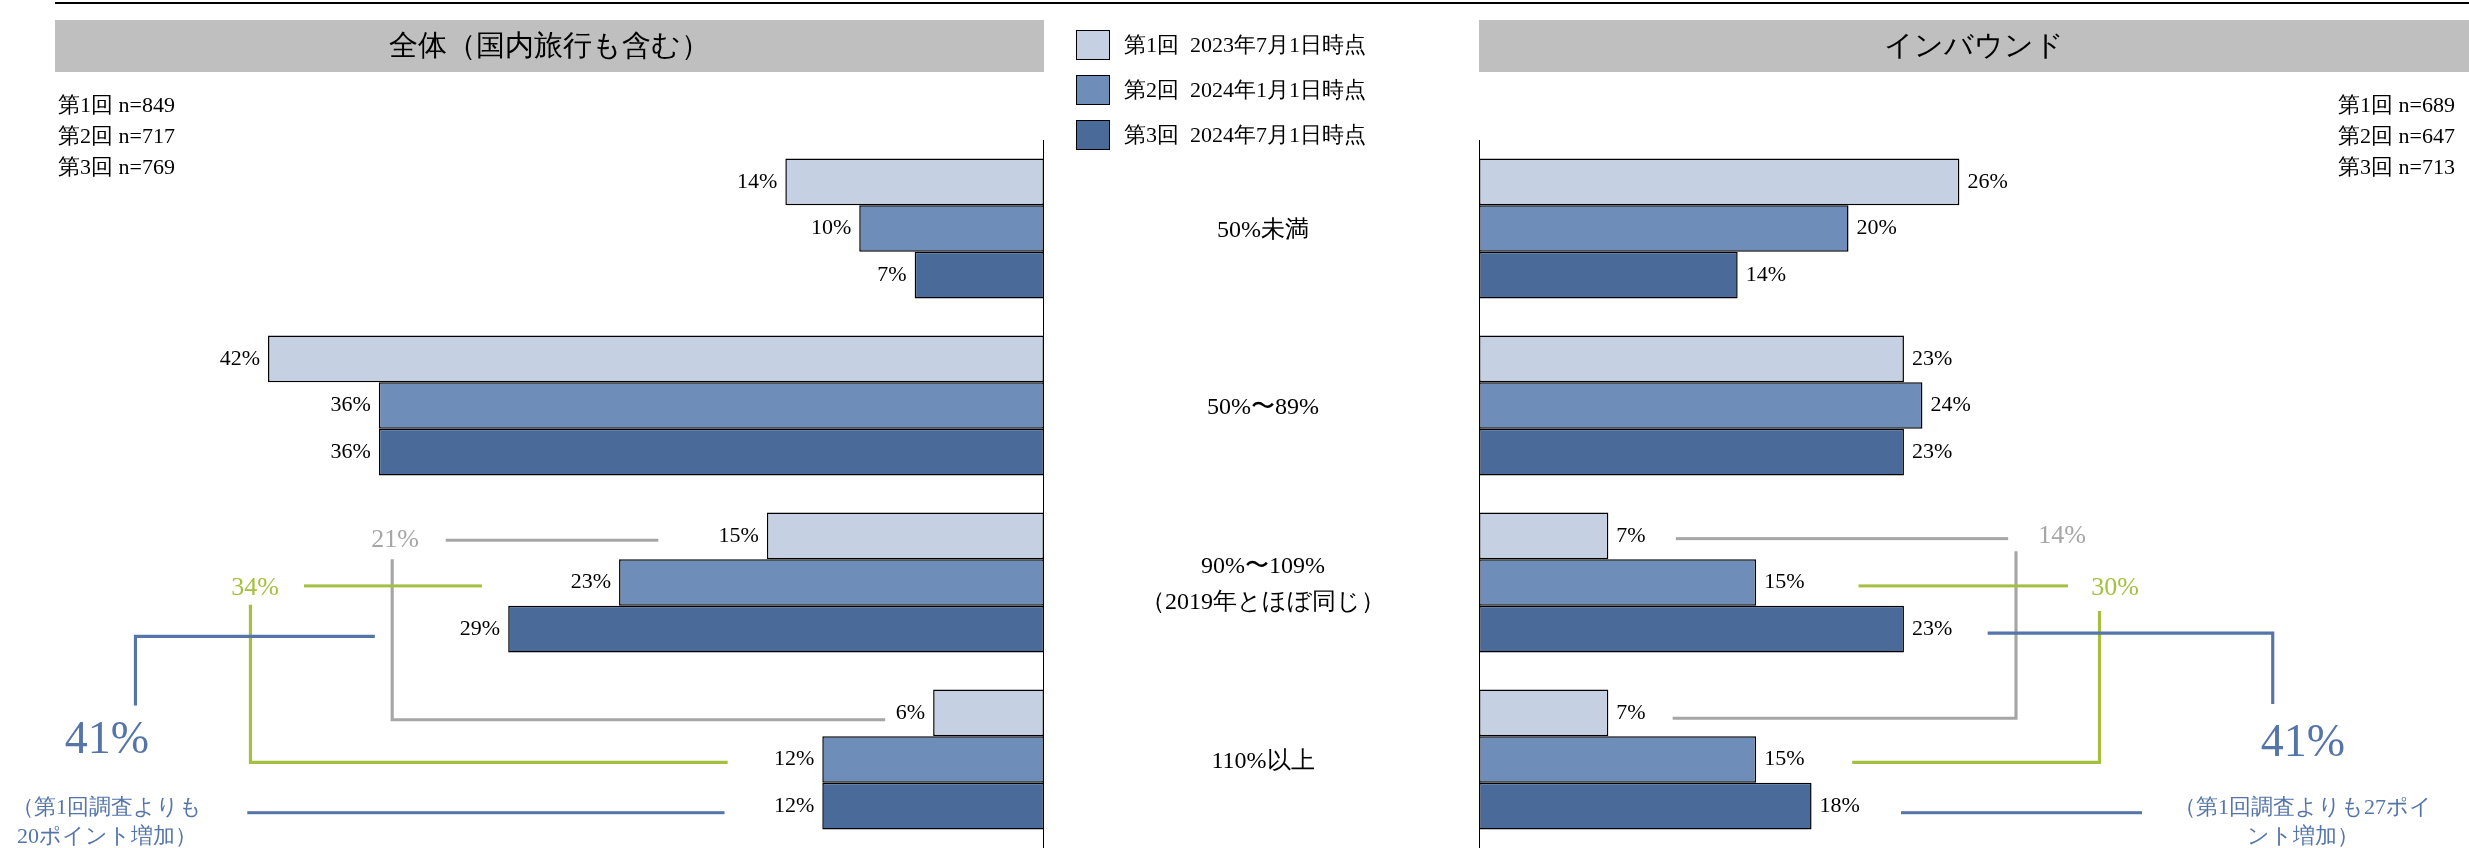 The height and width of the screenshot is (848, 2469). I want to click on data-label: 18%, so click(1839, 804).